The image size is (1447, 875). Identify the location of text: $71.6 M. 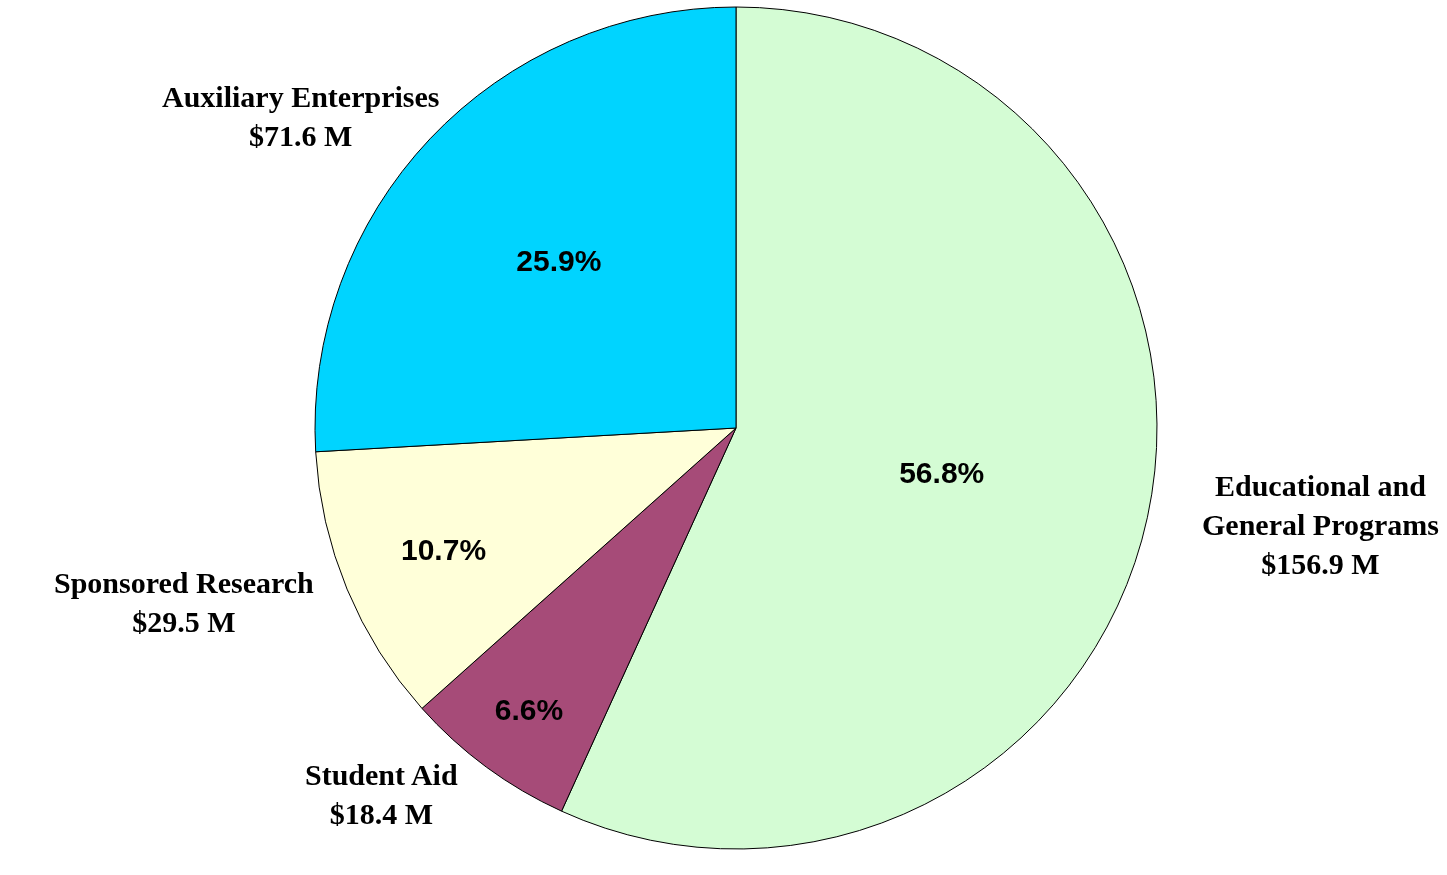
(301, 135).